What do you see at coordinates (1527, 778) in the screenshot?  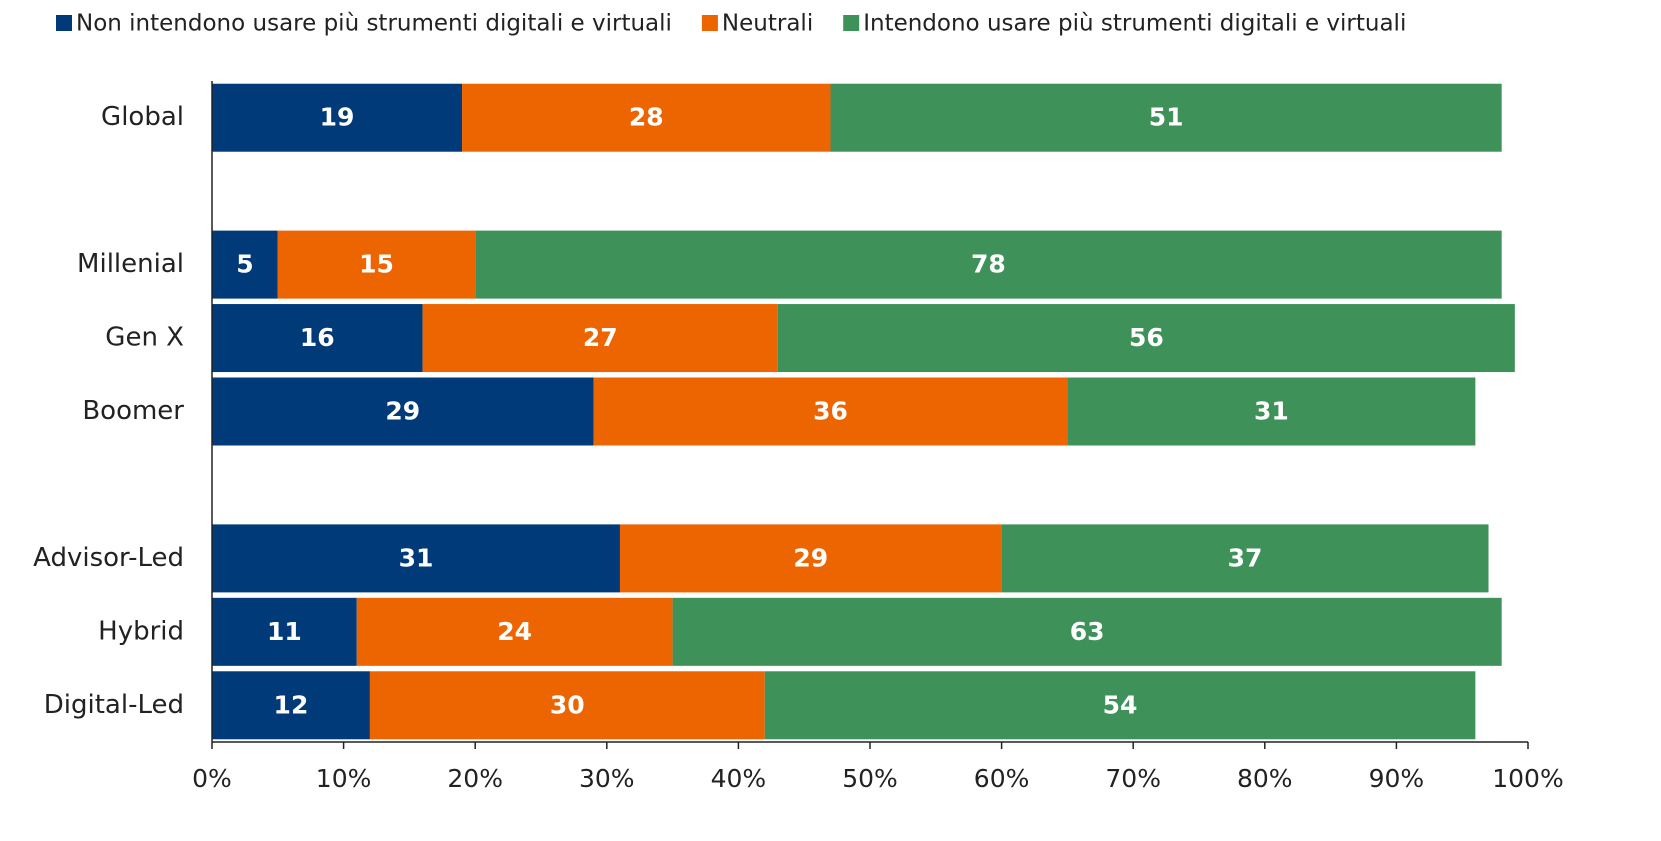 I see `x-tick-label: 100%` at bounding box center [1527, 778].